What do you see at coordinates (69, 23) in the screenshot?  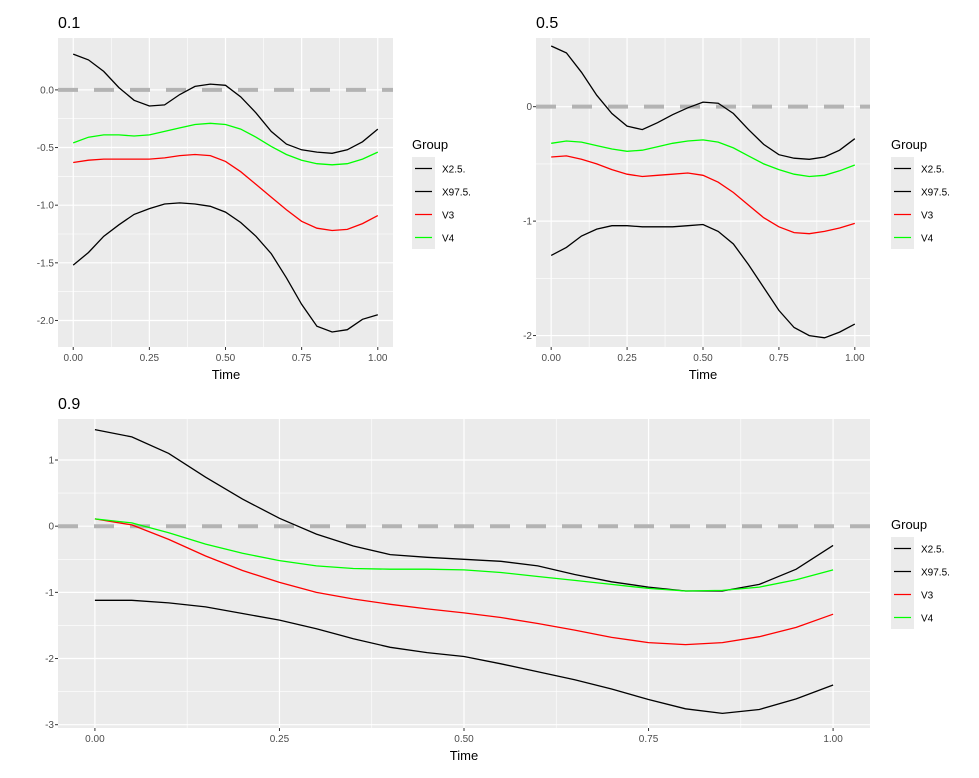 I see `panel-title: 0.1` at bounding box center [69, 23].